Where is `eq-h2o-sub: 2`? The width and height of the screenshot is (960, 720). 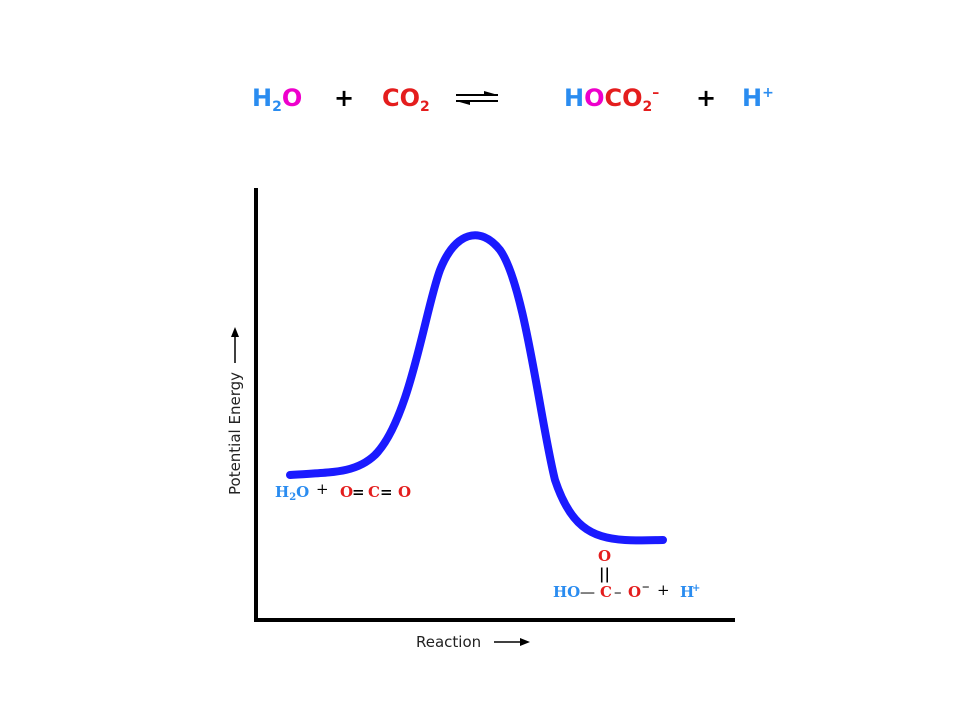
eq-h2o-sub: 2 is located at coordinates (277, 107).